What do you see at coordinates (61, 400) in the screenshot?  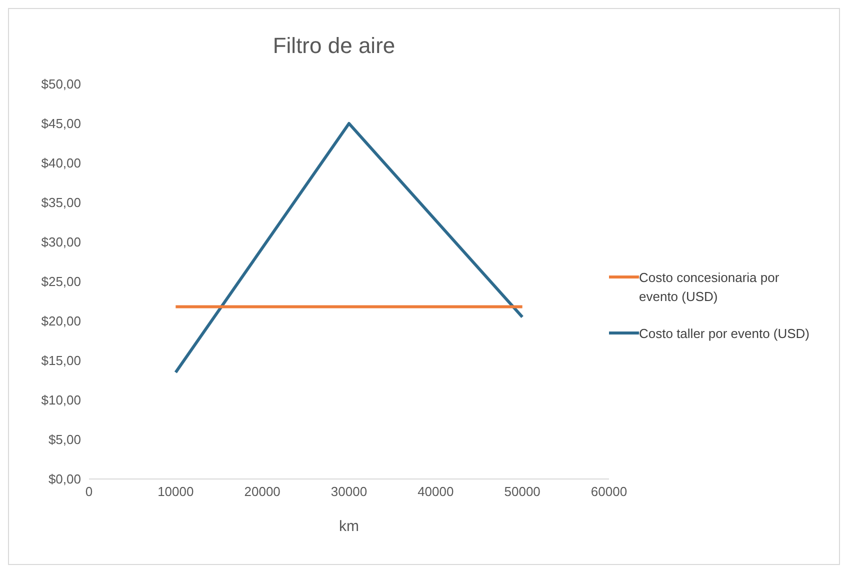 I see `y-tick-label: $10,00` at bounding box center [61, 400].